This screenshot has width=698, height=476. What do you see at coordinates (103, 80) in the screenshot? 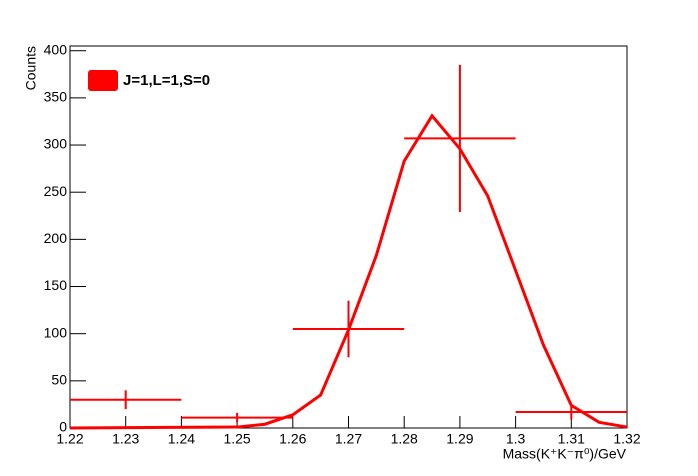
I see `legend-swatch` at bounding box center [103, 80].